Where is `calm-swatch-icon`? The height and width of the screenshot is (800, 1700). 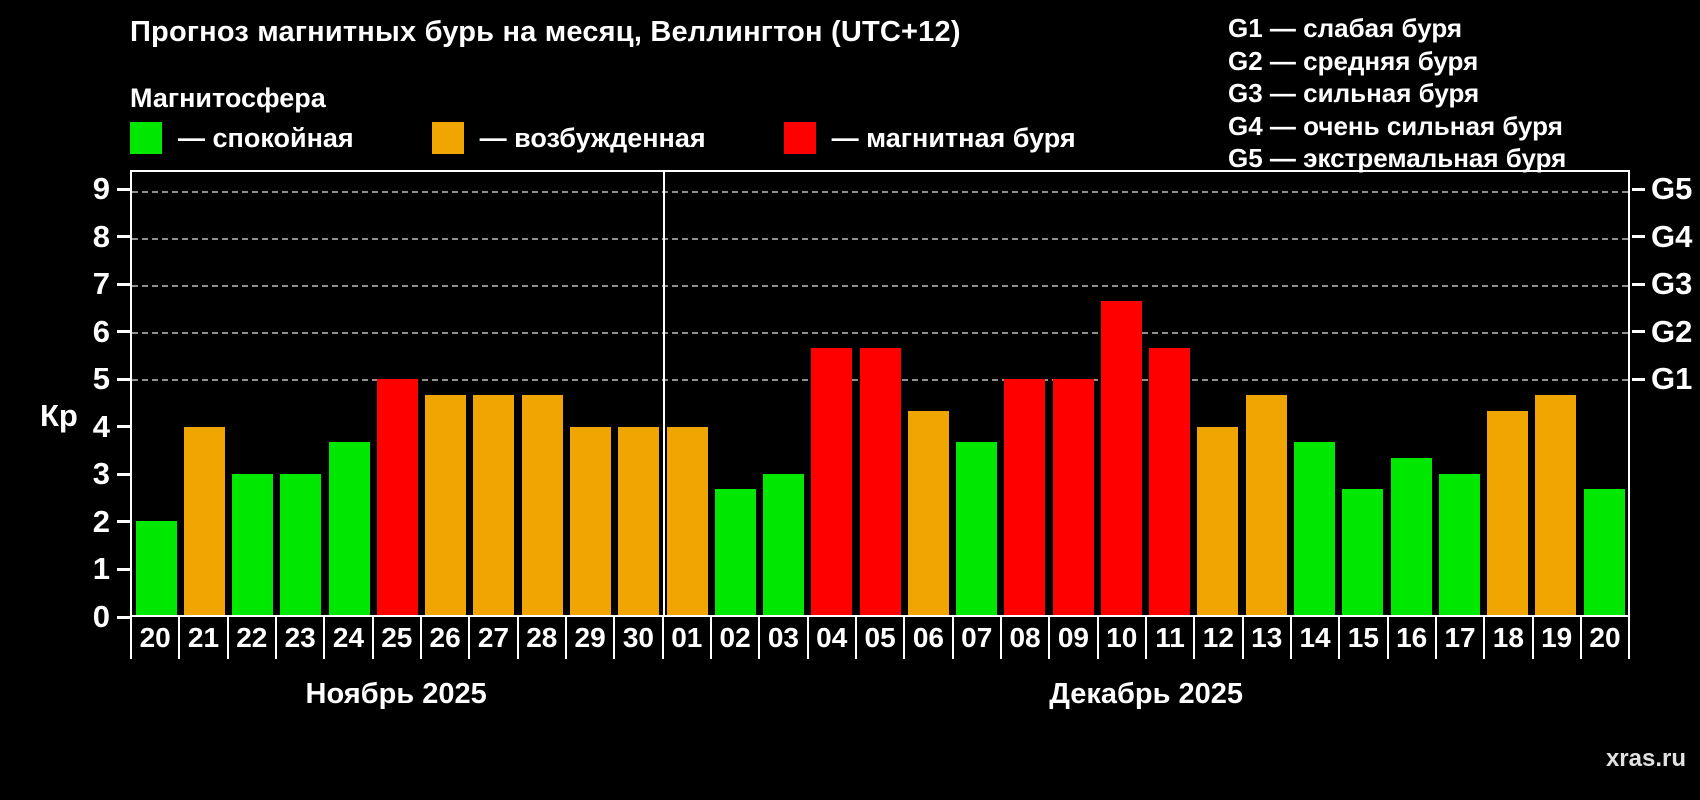
calm-swatch-icon is located at coordinates (146, 138).